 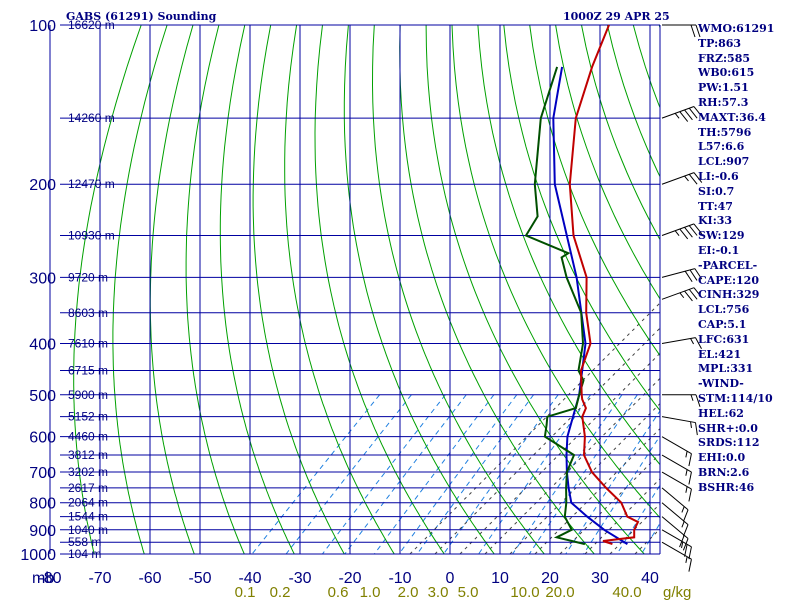 I want to click on height-label: 3812 m, so click(x=88, y=455).